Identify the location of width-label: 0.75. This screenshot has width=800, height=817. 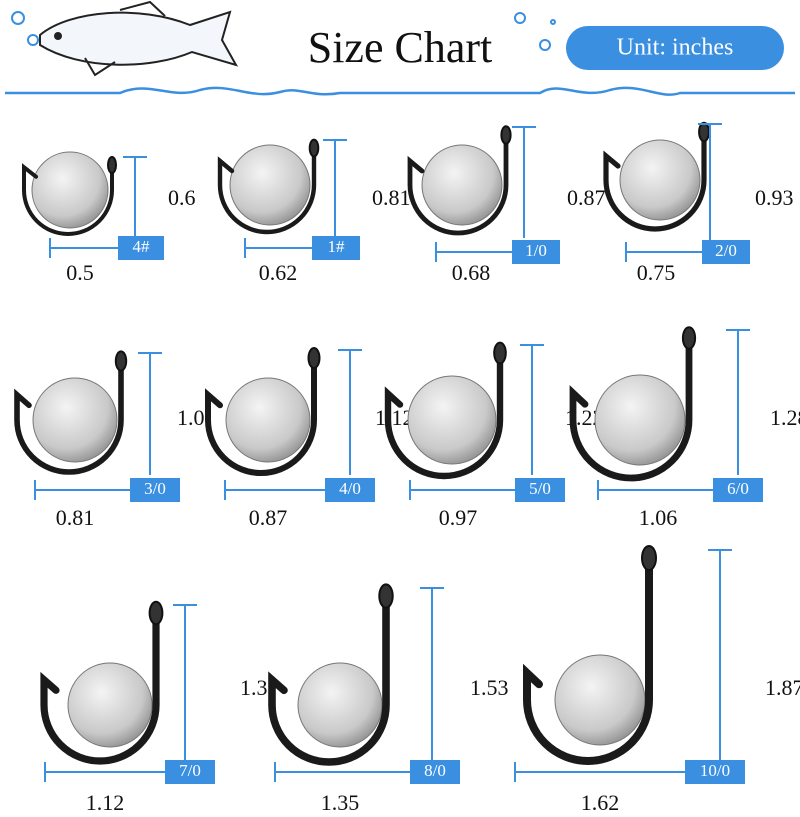
(656, 272).